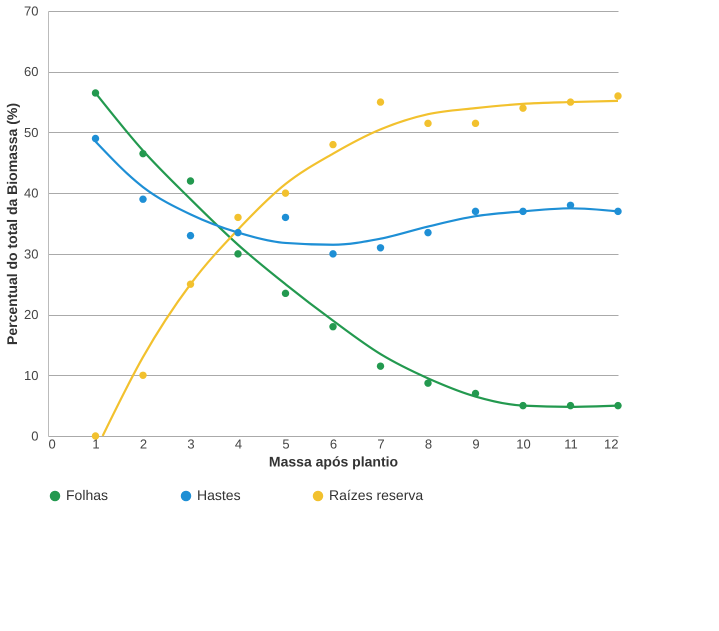  What do you see at coordinates (87, 495) in the screenshot?
I see `legend-label: Folhas` at bounding box center [87, 495].